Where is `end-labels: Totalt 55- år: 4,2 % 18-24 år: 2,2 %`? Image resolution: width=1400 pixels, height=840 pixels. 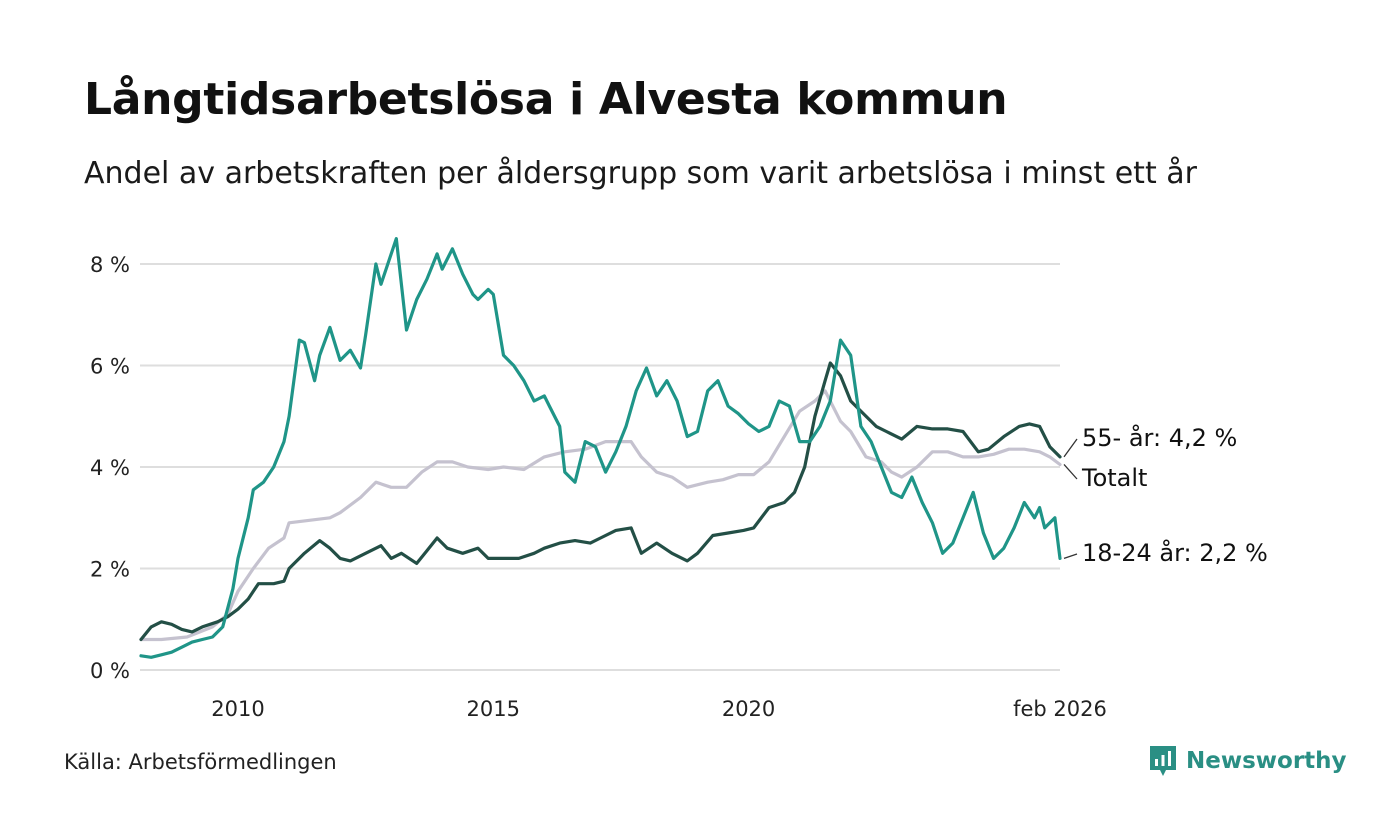 end-labels: Totalt 55- år: 4,2 % 18-24 år: 2,2 % is located at coordinates (1165, 495).